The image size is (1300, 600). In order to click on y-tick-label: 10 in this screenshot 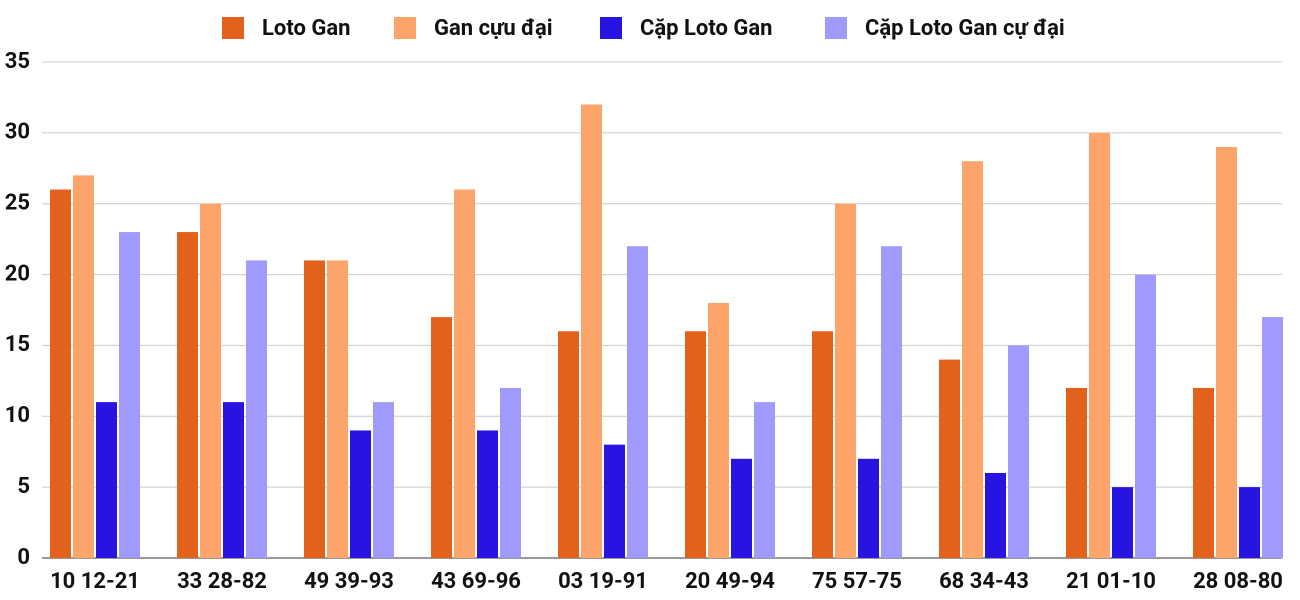, I will do `click(17, 415)`.